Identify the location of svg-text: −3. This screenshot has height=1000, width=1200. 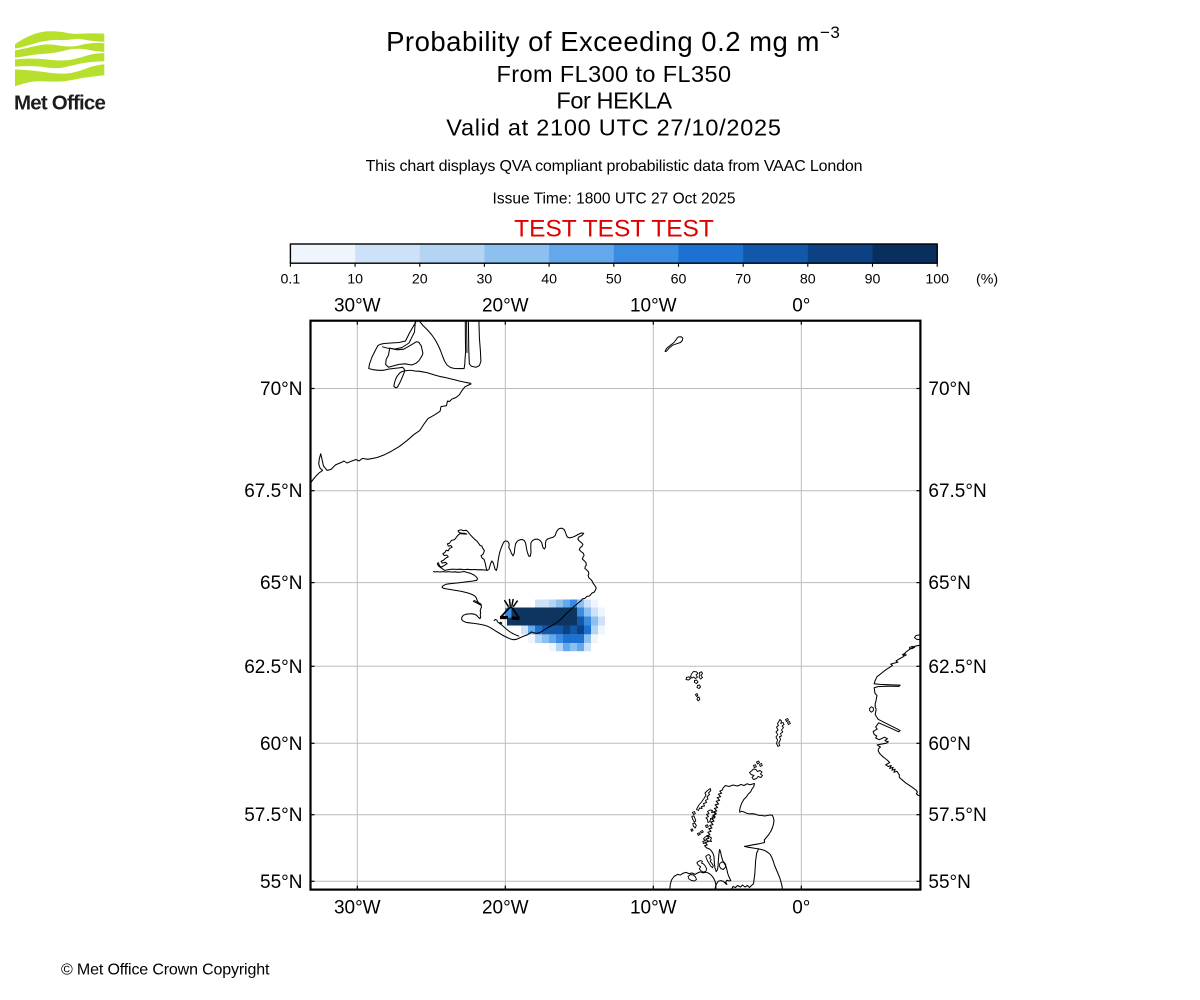
(830, 32).